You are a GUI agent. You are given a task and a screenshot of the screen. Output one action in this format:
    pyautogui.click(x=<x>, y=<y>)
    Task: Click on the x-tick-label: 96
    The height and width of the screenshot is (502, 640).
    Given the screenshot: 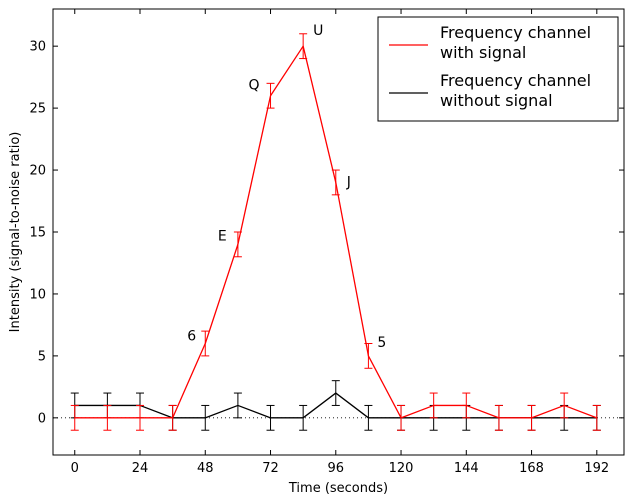 What is the action you would take?
    pyautogui.click(x=336, y=468)
    